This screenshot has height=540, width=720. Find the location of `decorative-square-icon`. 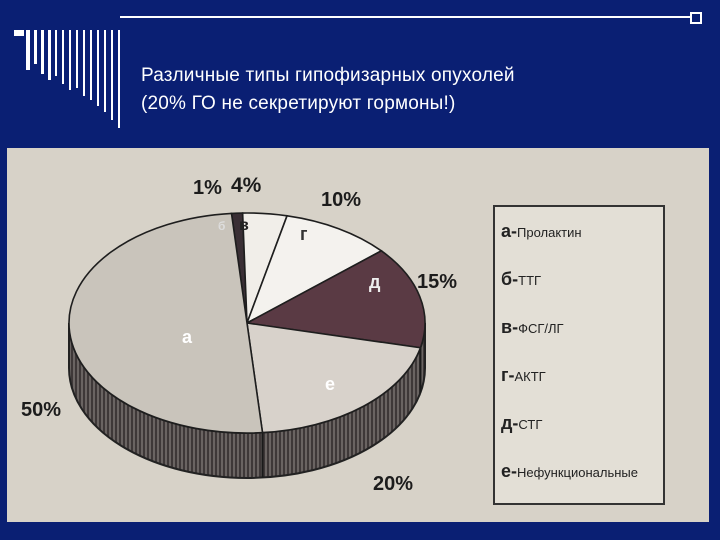

decorative-square-icon is located at coordinates (696, 18).